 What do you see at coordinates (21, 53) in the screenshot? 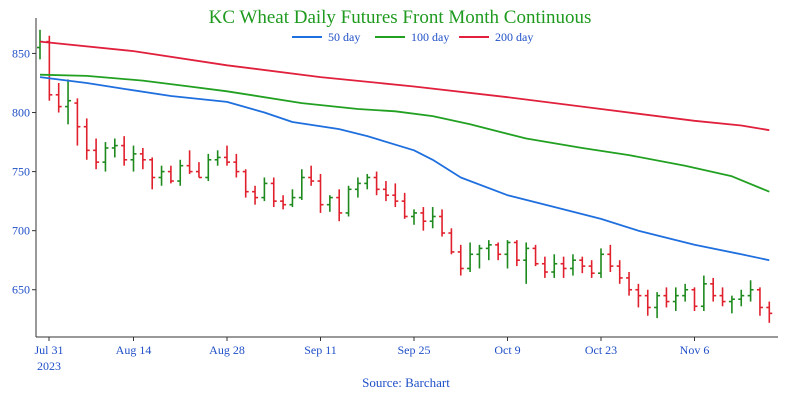
I see `y-tick-label: 850` at bounding box center [21, 53].